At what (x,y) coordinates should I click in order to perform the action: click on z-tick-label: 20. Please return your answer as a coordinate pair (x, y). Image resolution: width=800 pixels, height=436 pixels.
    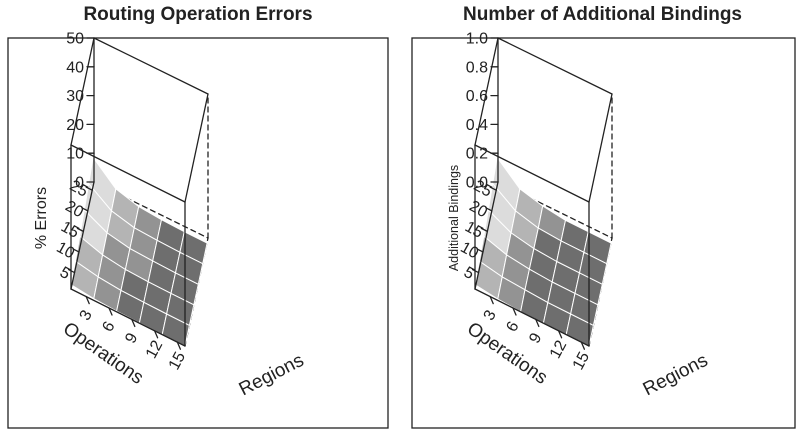
    Looking at the image, I should click on (75, 125).